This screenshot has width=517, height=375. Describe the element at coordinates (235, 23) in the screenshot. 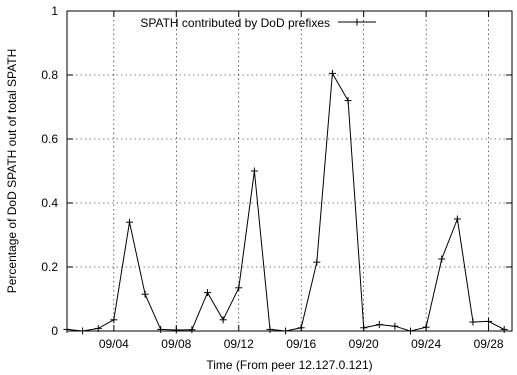

I see `legend-label: SPATH contributed by DoD prefixes` at that location.